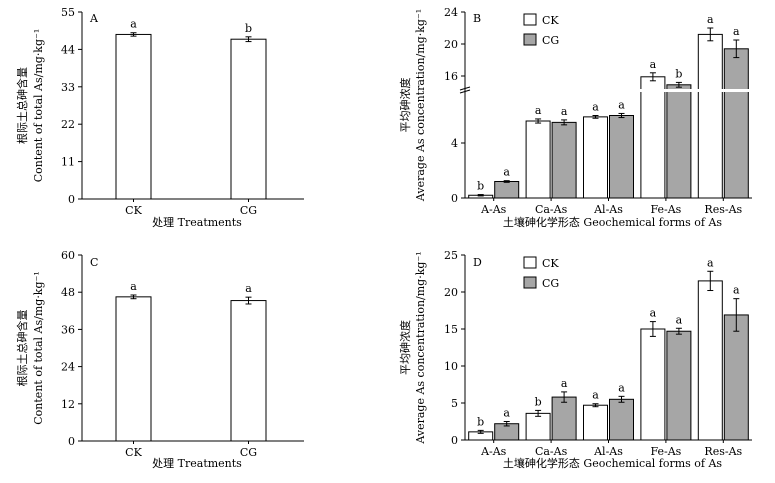 The width and height of the screenshot is (775, 483). I want to click on y-tick-label: 16, so click(451, 76).